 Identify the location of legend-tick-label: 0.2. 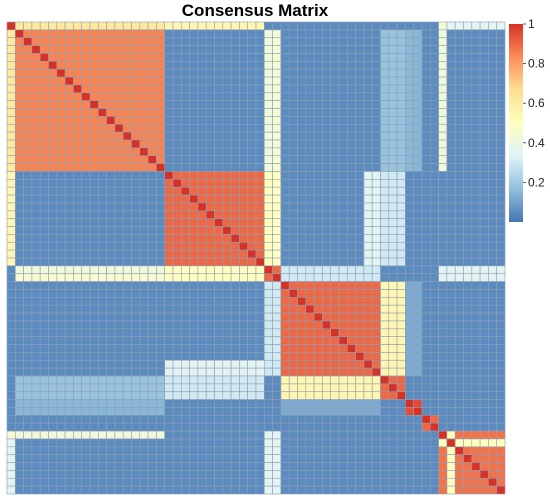
(536, 182).